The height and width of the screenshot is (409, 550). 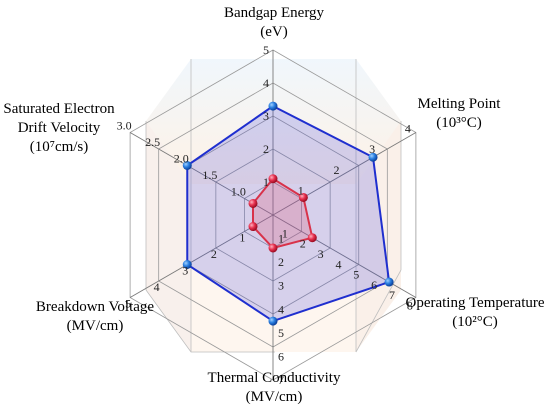 What do you see at coordinates (273, 32) in the screenshot?
I see `axis-title: (eV)` at bounding box center [273, 32].